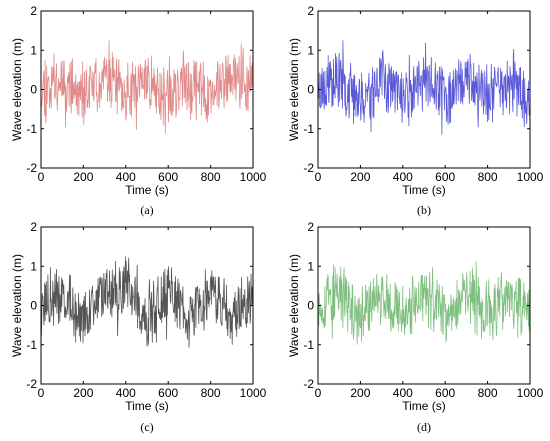  What do you see at coordinates (146, 427) in the screenshot?
I see `panel-caption: (c)` at bounding box center [146, 427].